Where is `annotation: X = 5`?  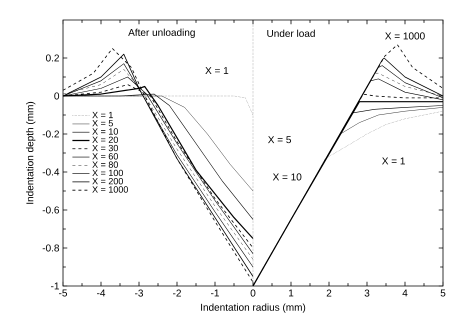 annotation: X = 5 is located at coordinates (279, 140).